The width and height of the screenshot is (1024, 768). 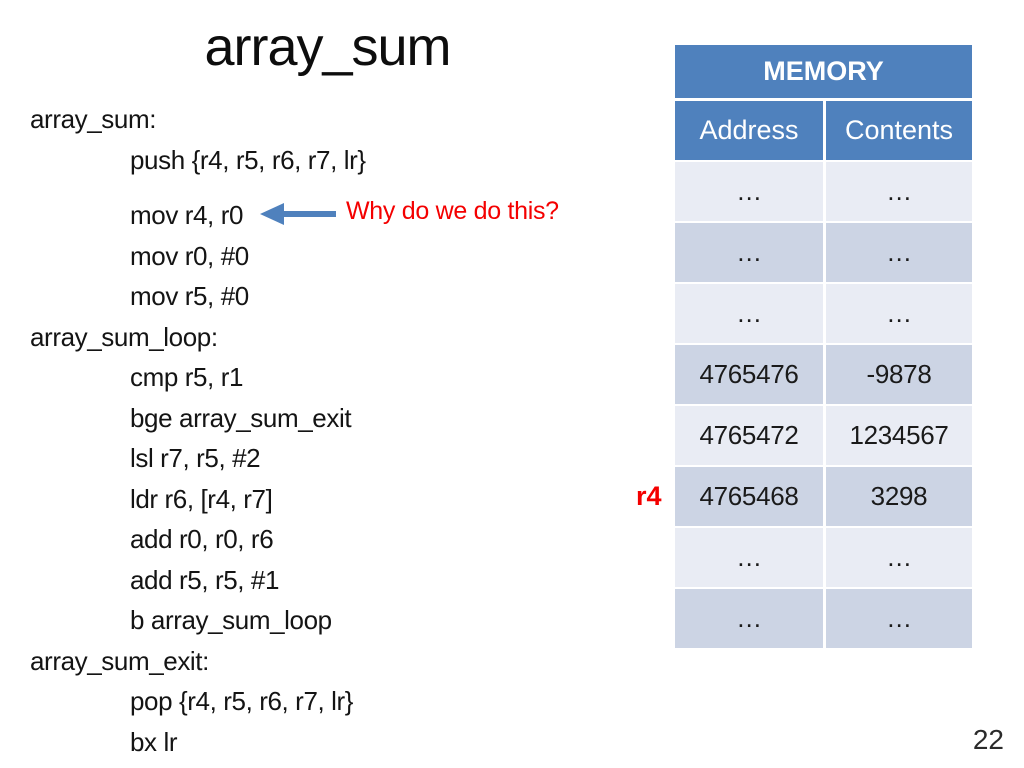 What do you see at coordinates (119, 660) in the screenshot?
I see `code-line-label: array_sum_exit:` at bounding box center [119, 660].